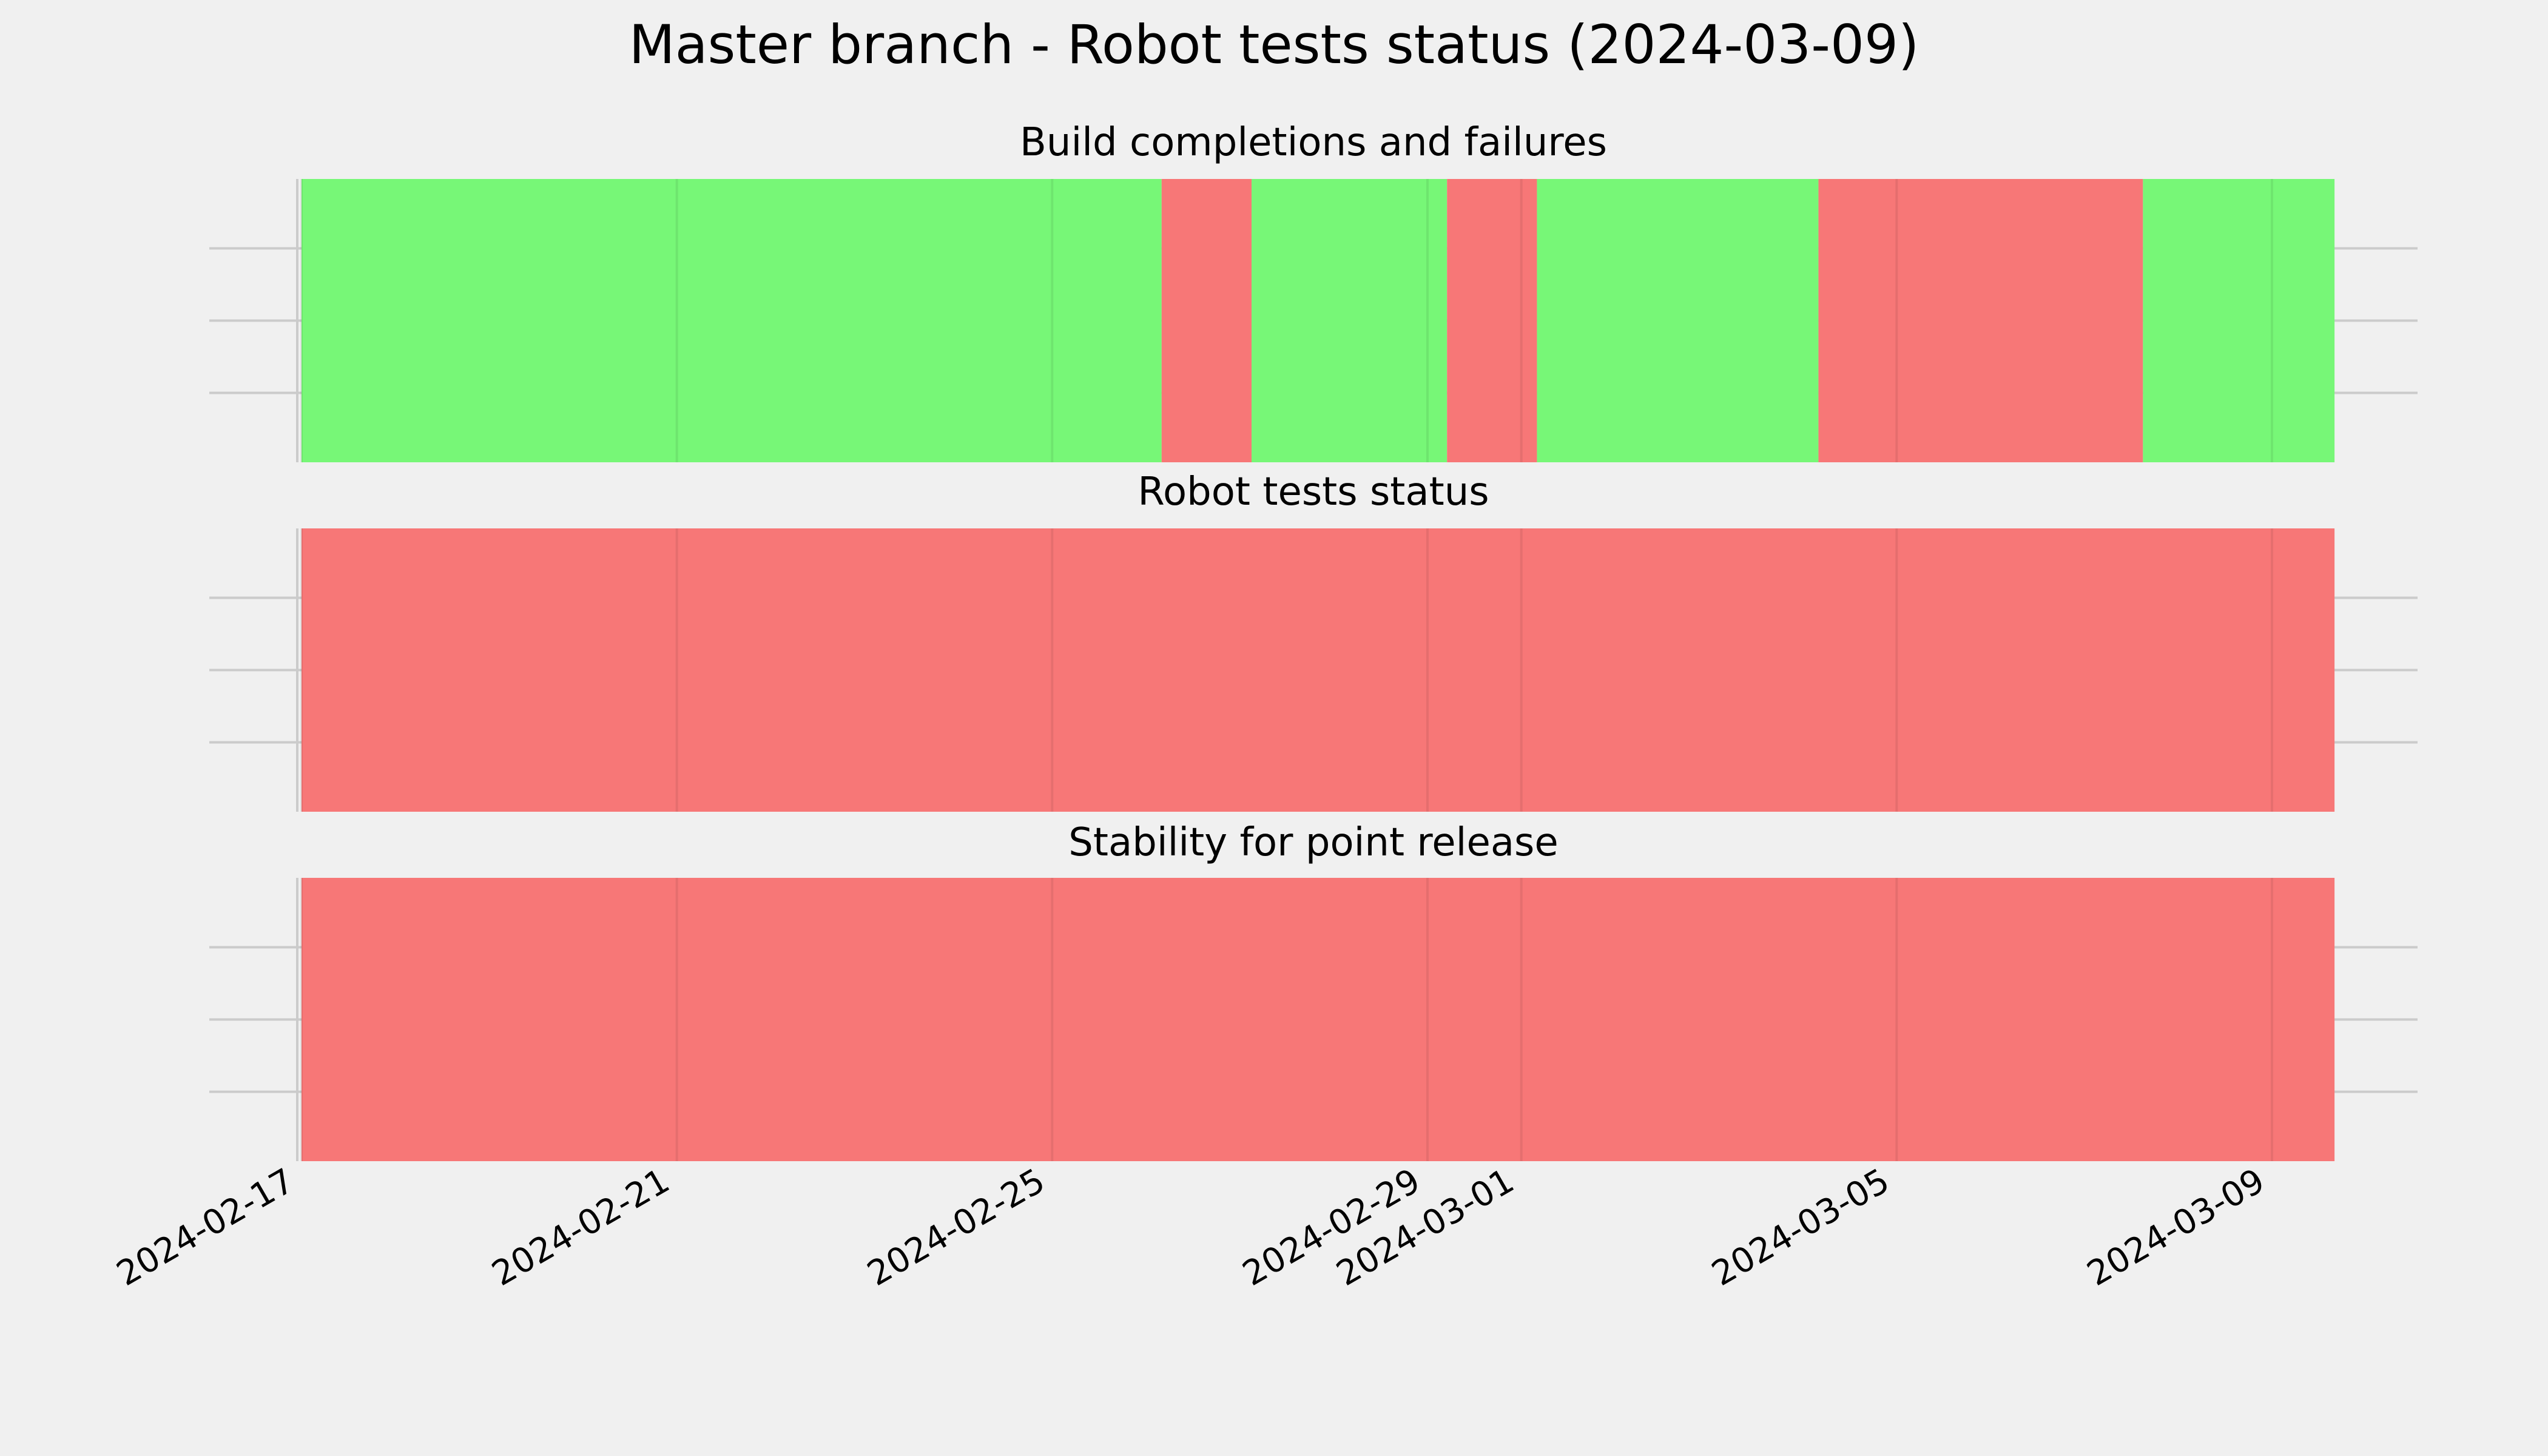  I want to click on panel-title-build: Build completions and failures, so click(1313, 142).